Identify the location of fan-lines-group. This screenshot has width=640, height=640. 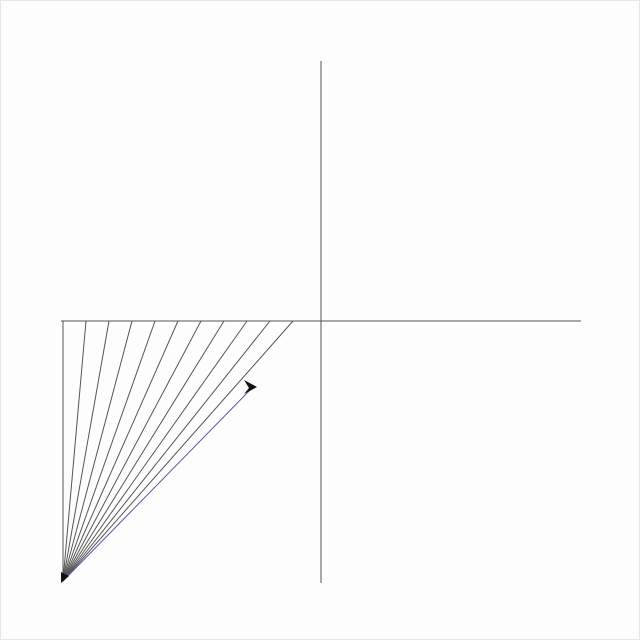
(178, 451).